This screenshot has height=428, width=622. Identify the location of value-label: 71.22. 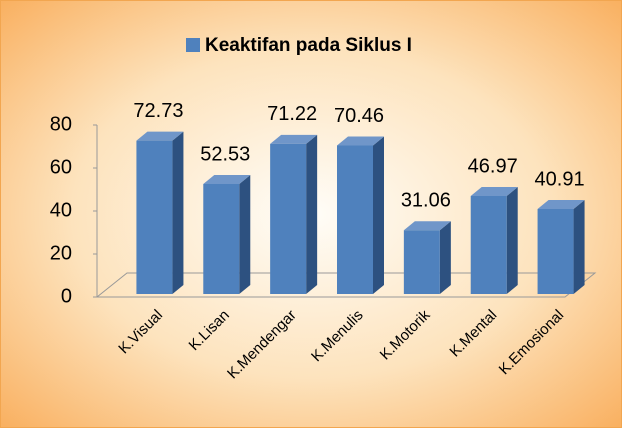
(292, 114).